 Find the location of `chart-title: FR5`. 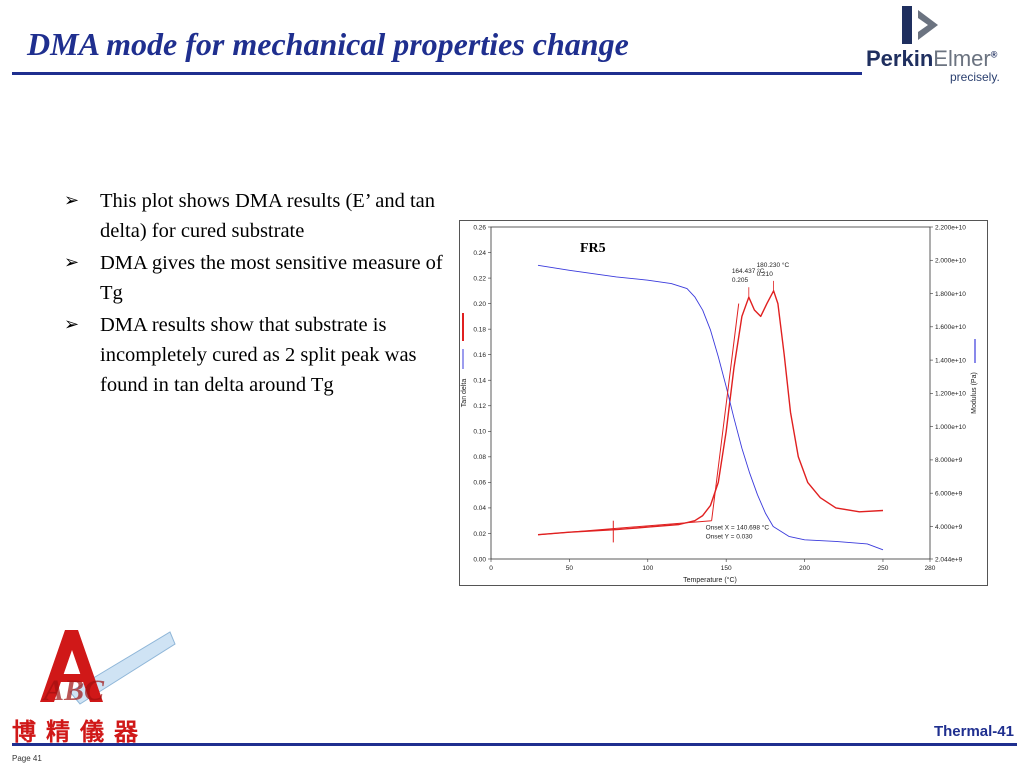

chart-title: FR5 is located at coordinates (593, 248).